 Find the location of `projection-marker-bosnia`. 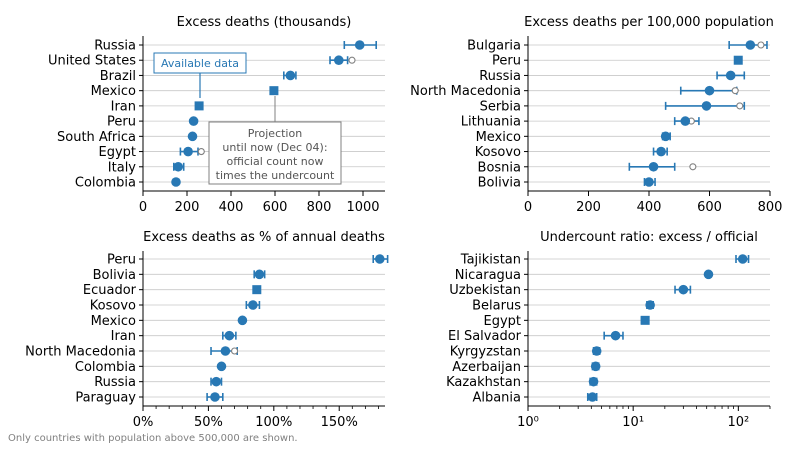

projection-marker-bosnia is located at coordinates (693, 167).